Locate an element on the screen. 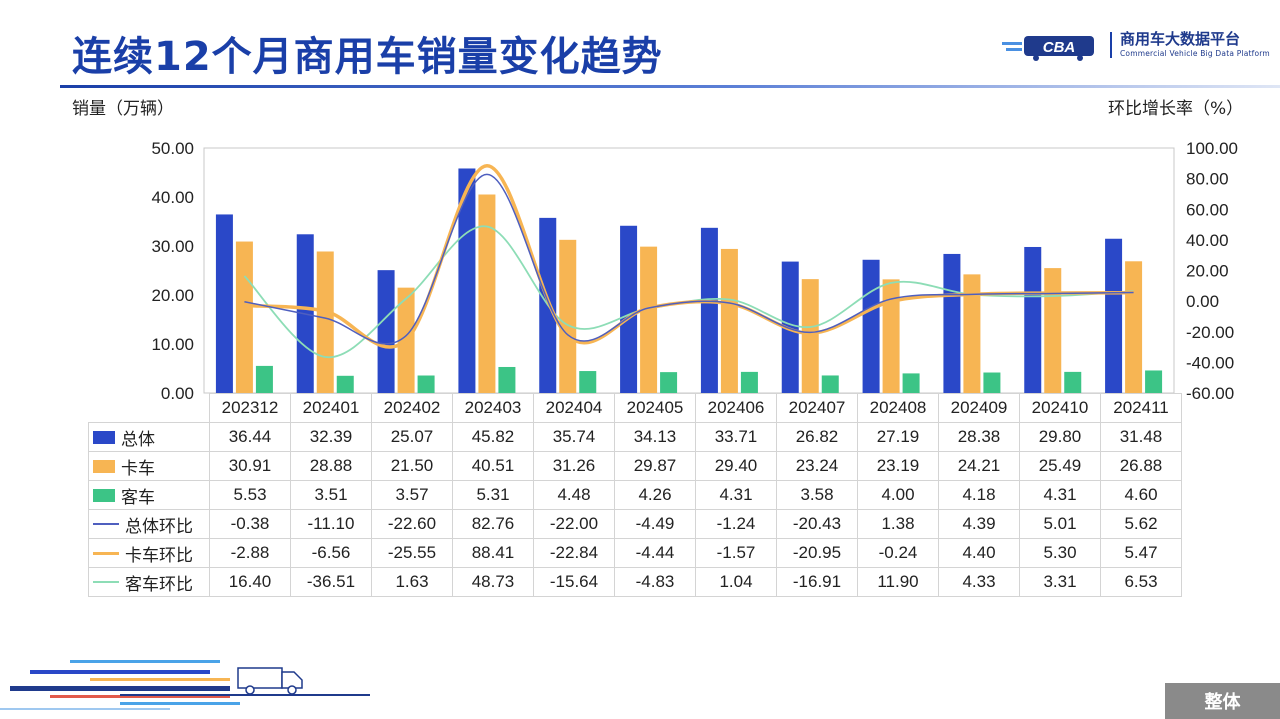 The image size is (1280, 719). category-label: 202406 is located at coordinates (736, 408).